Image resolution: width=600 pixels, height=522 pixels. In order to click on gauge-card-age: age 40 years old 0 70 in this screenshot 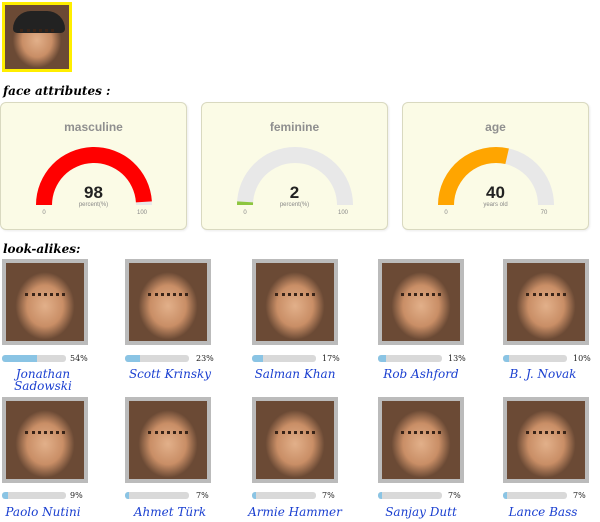, I will do `click(495, 166)`.